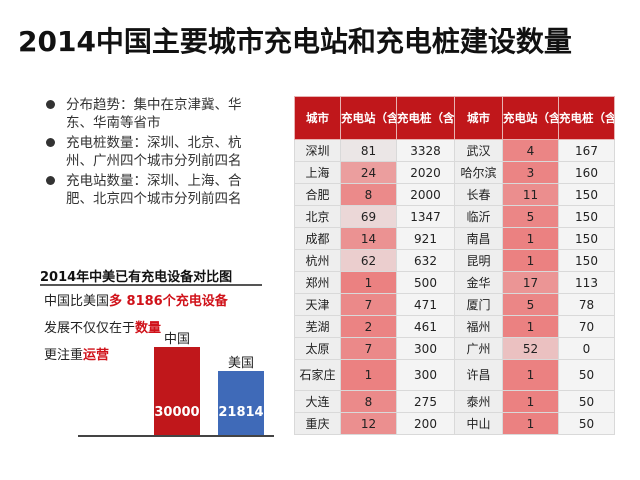  What do you see at coordinates (586, 348) in the screenshot?
I see `cell-piles: 0` at bounding box center [586, 348].